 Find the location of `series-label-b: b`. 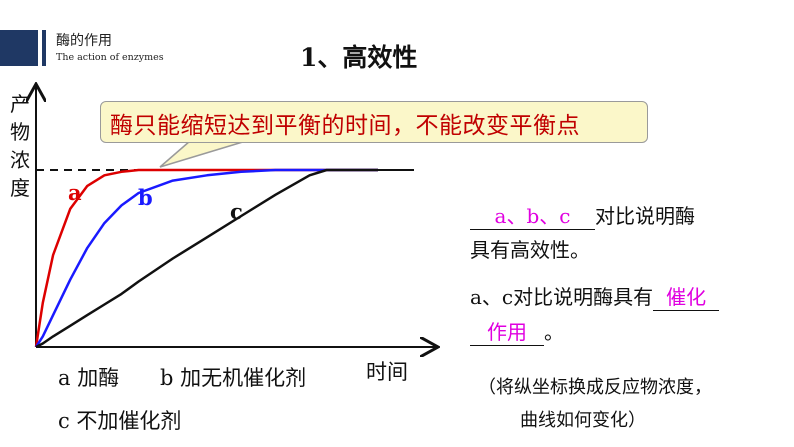

series-label-b: b is located at coordinates (145, 197).